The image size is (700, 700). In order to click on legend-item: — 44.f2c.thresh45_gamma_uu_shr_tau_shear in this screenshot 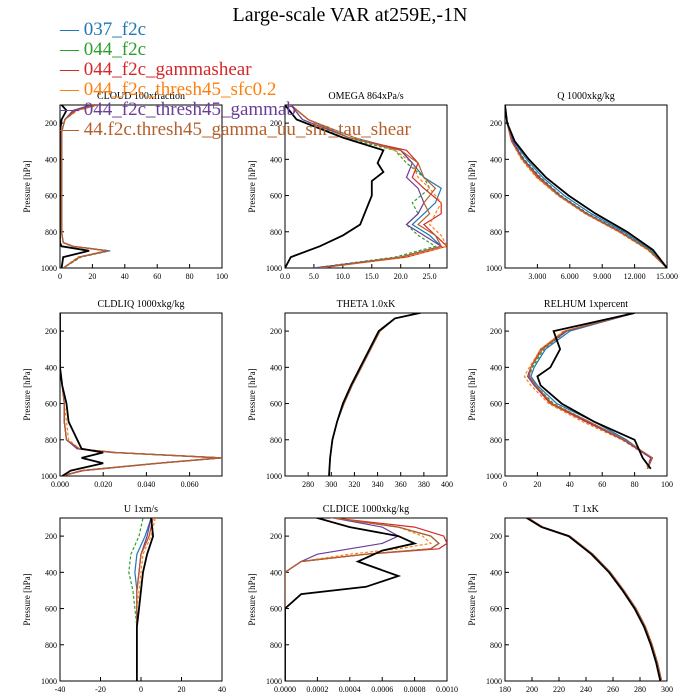, I will do `click(235, 129)`.